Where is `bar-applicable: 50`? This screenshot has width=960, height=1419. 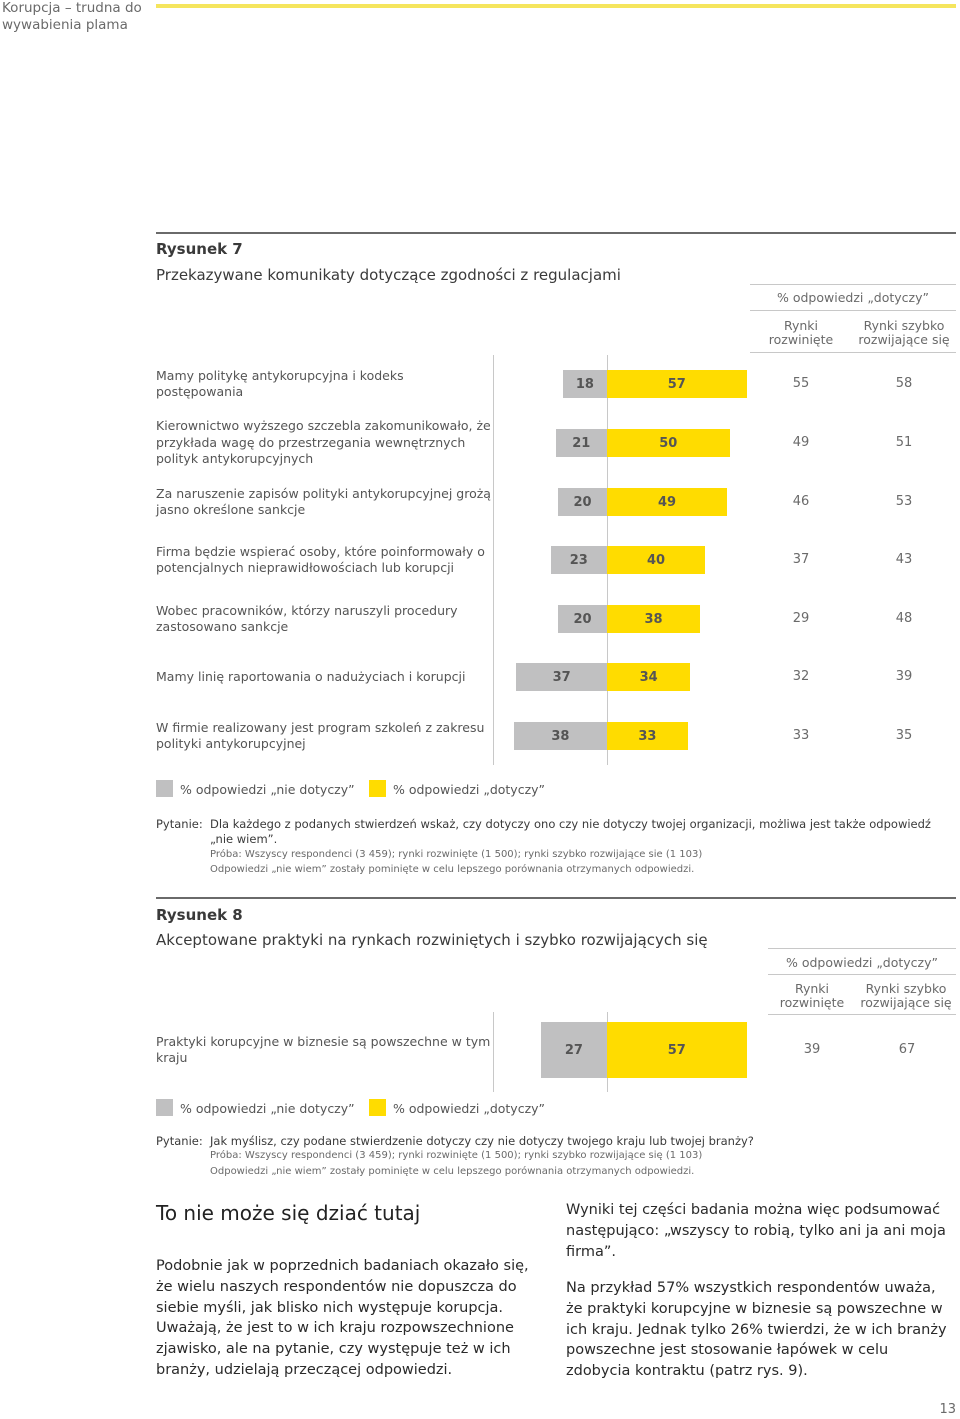
bar-applicable: 50 is located at coordinates (668, 443).